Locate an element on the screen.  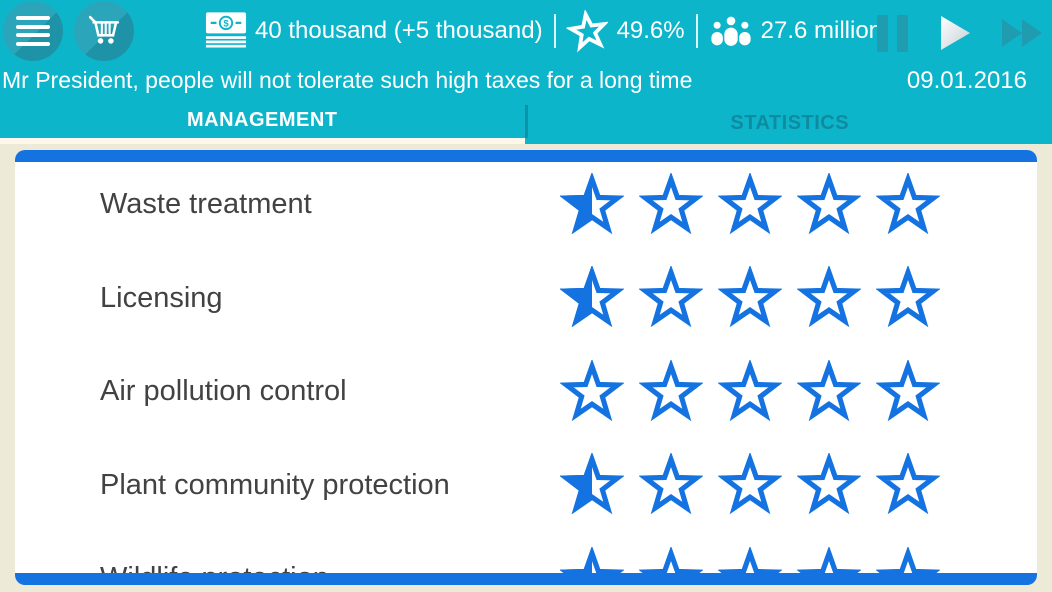
tab-management-label: MANAGEMENT is located at coordinates (262, 120).